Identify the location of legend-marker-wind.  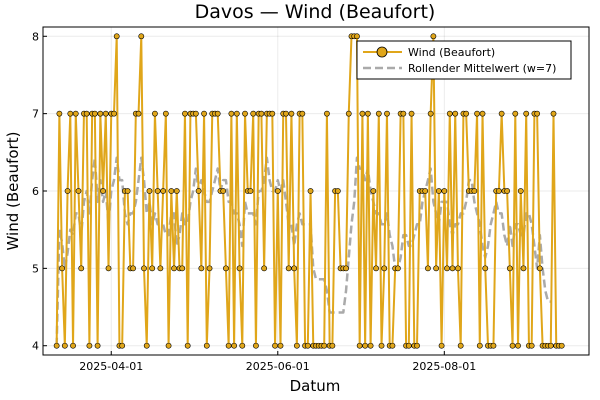
(382, 52).